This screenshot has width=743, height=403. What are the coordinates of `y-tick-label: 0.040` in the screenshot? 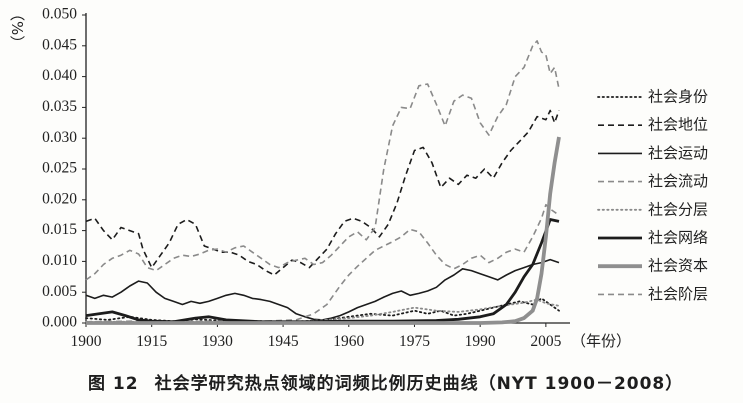 It's located at (59, 75).